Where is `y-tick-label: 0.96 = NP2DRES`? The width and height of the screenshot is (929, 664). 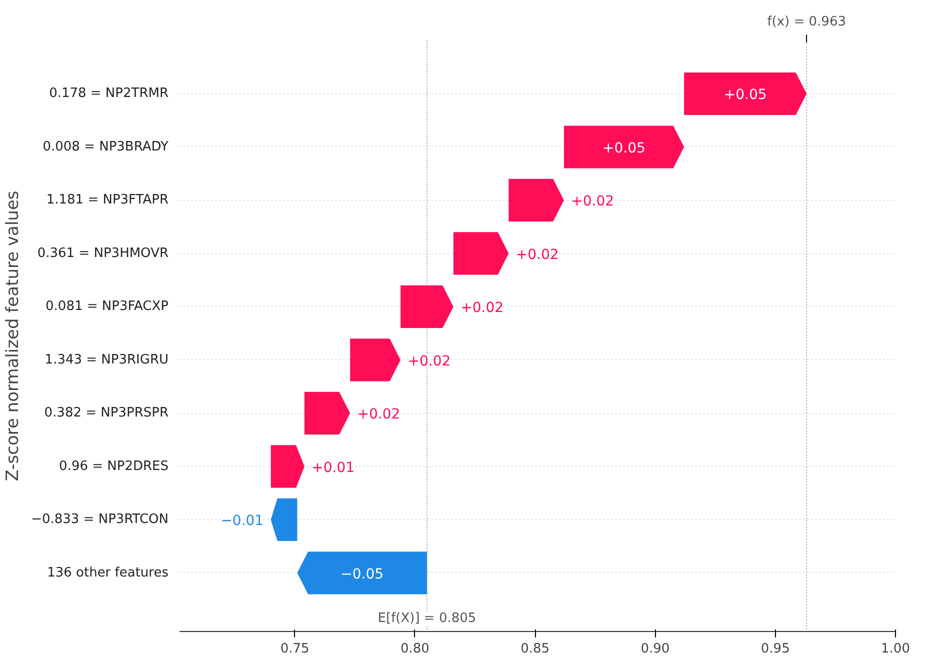 y-tick-label: 0.96 = NP2DRES is located at coordinates (114, 466).